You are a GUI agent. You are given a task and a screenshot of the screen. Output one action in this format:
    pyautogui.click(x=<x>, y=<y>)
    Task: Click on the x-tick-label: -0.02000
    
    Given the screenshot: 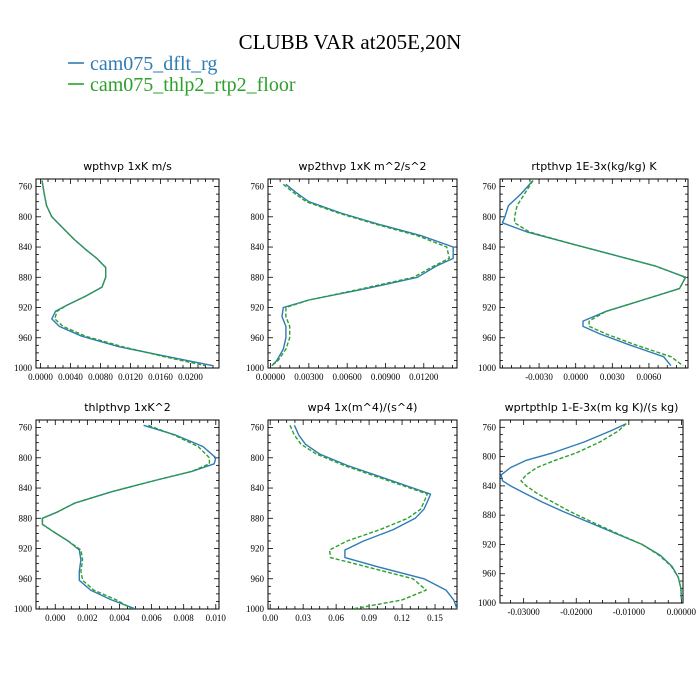 What is the action you would take?
    pyautogui.click(x=576, y=612)
    